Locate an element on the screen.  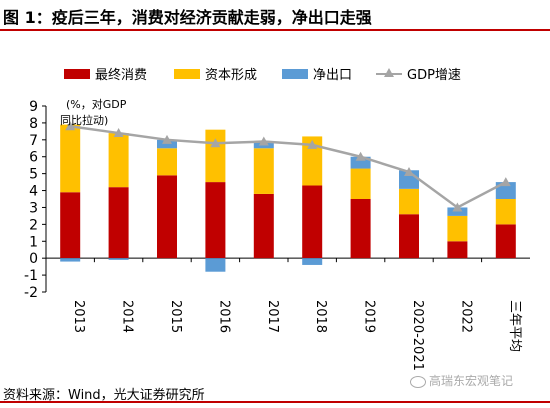
source-note: 资料来源：Wind，光大证券研究所 is located at coordinates (104, 395).